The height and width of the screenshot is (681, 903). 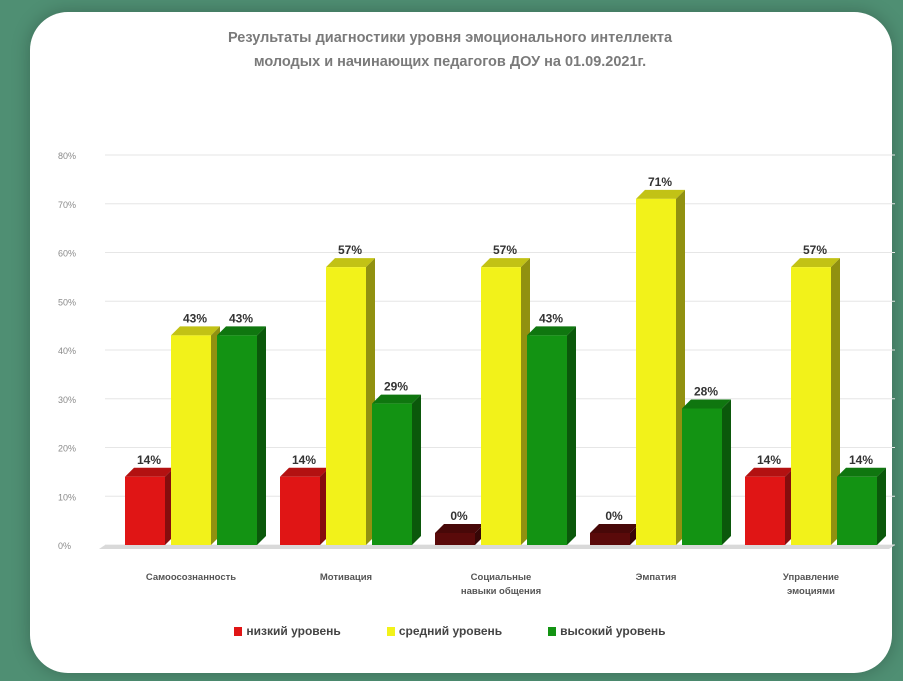 What do you see at coordinates (552, 631) in the screenshot?
I see `legend-swatch-high` at bounding box center [552, 631].